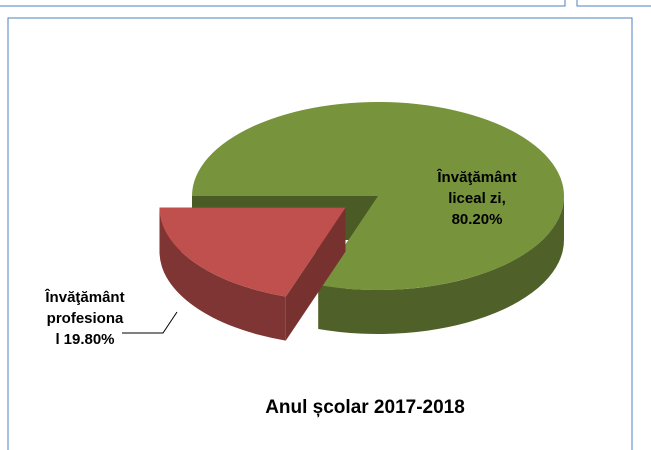  What do you see at coordinates (477, 219) in the screenshot?
I see `value-label: 80.20%` at bounding box center [477, 219].